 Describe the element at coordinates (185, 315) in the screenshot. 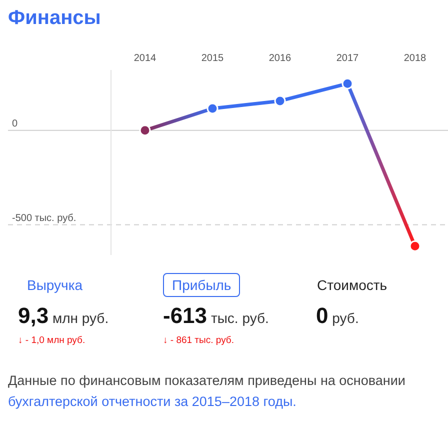

I see `text: -613` at that location.